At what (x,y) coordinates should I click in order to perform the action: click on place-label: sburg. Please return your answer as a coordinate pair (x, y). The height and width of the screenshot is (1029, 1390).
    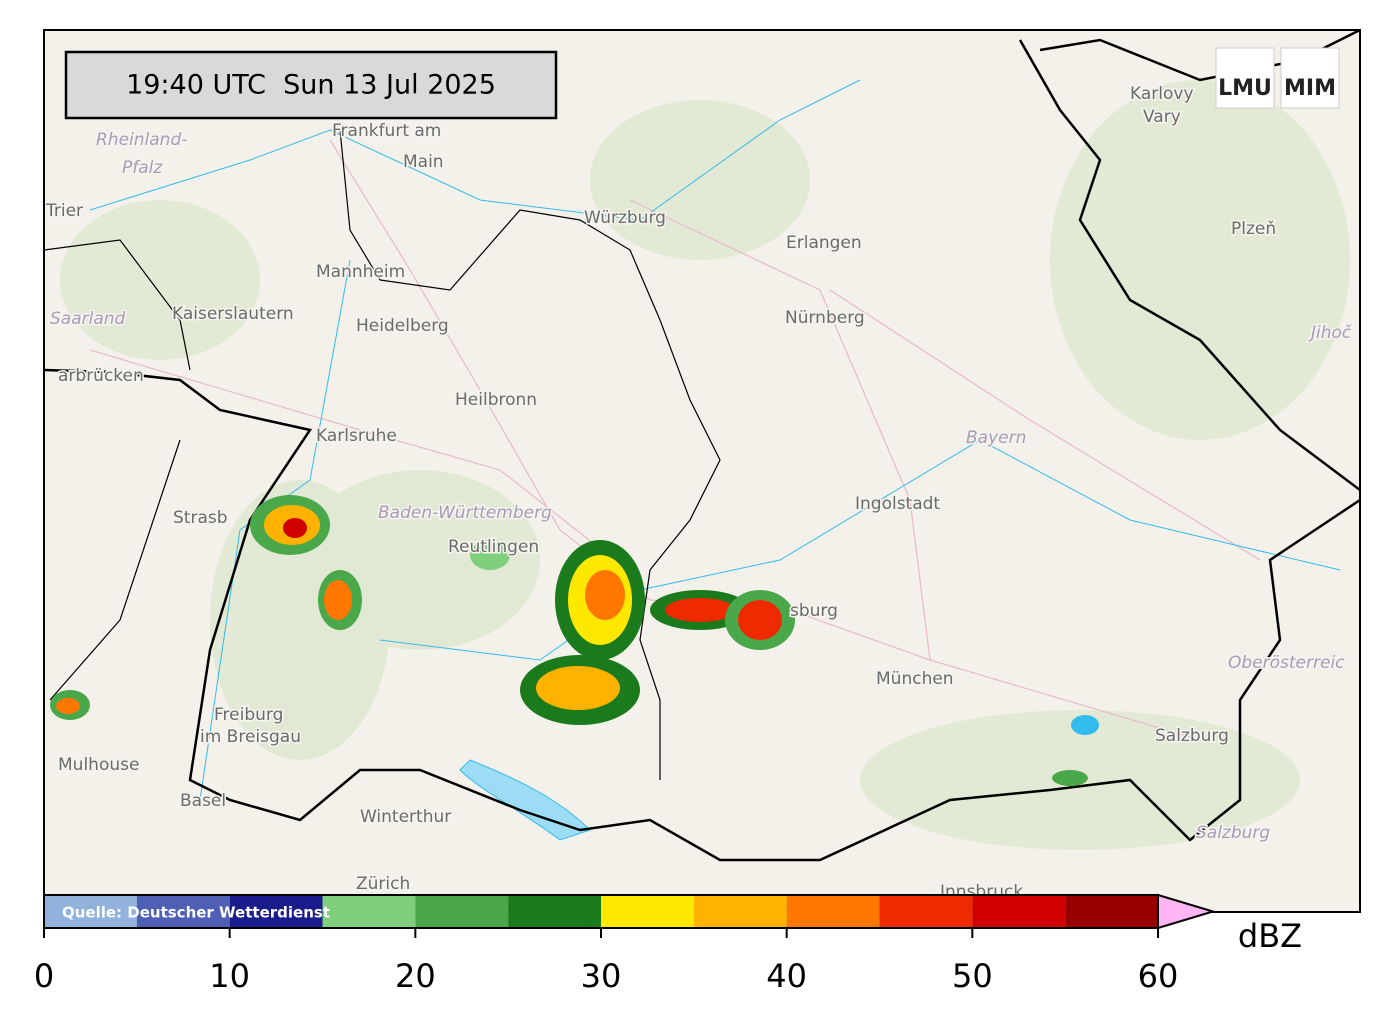
    Looking at the image, I should click on (814, 611).